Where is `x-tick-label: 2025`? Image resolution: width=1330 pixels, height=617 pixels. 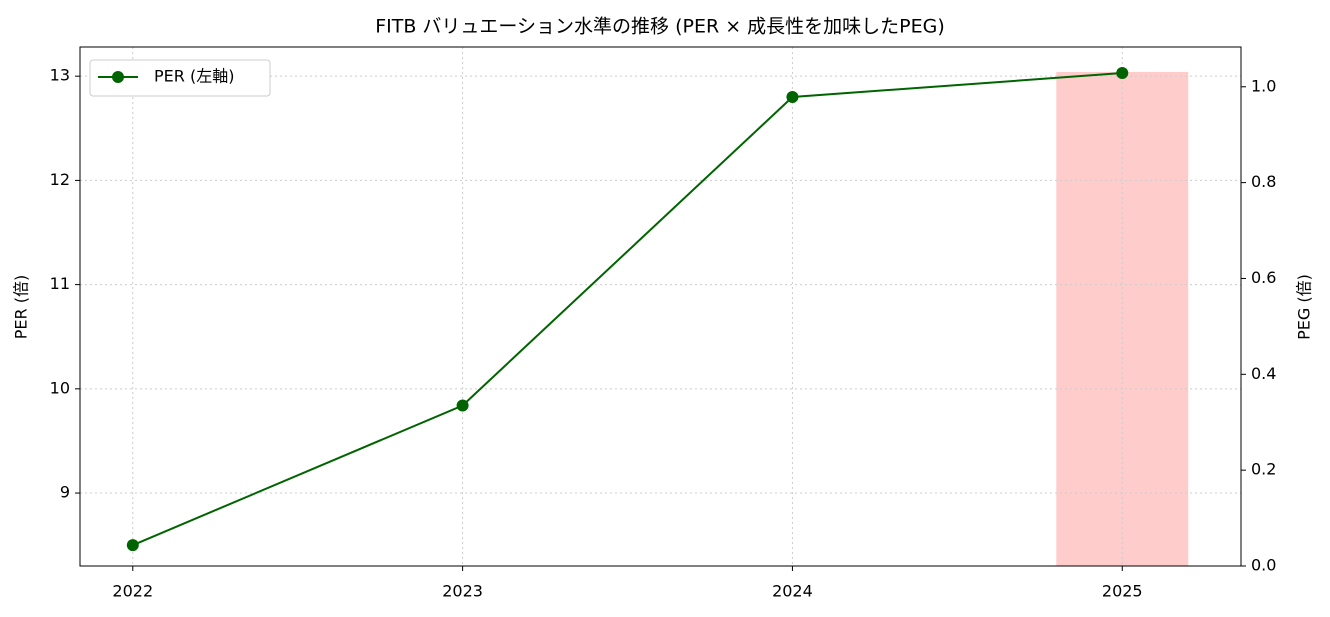
x-tick-label: 2025 is located at coordinates (1122, 591).